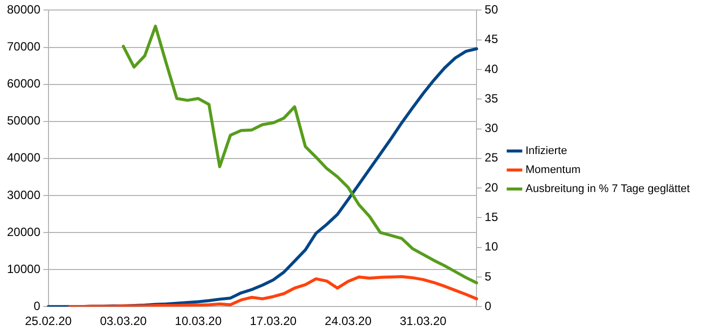 Image resolution: width=708 pixels, height=336 pixels. Describe the element at coordinates (23, 83) in the screenshot. I see `y-tick-label: 60000` at that location.